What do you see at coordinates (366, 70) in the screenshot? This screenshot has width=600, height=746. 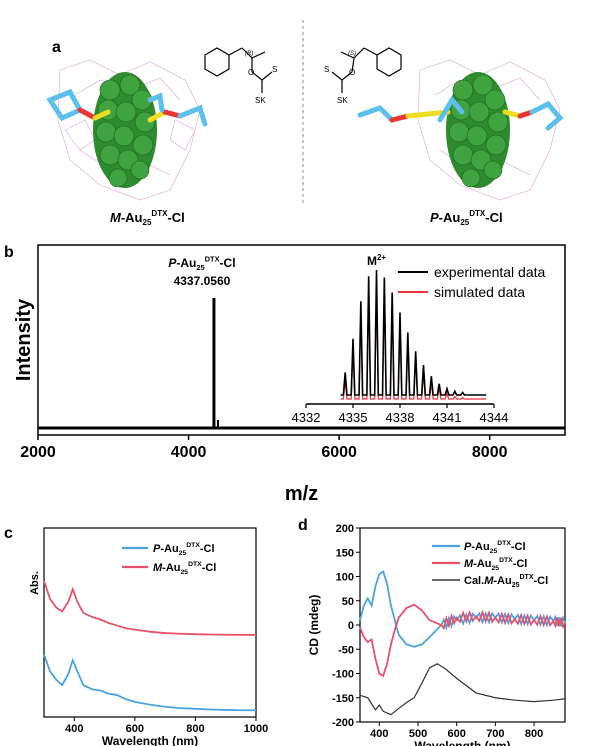 I see `s-ligand-molecule` at bounding box center [366, 70].